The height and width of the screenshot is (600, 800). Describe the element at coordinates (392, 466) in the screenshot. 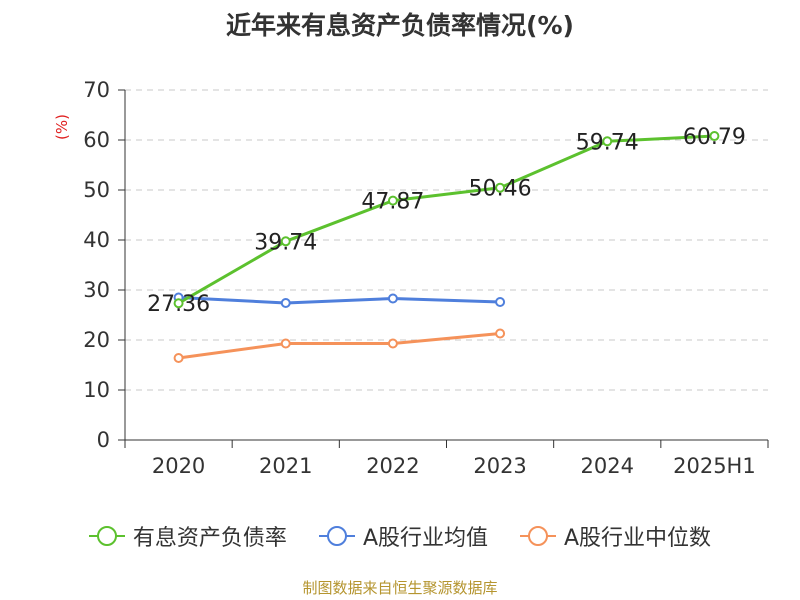

I see `x-tick-label: 2022` at that location.